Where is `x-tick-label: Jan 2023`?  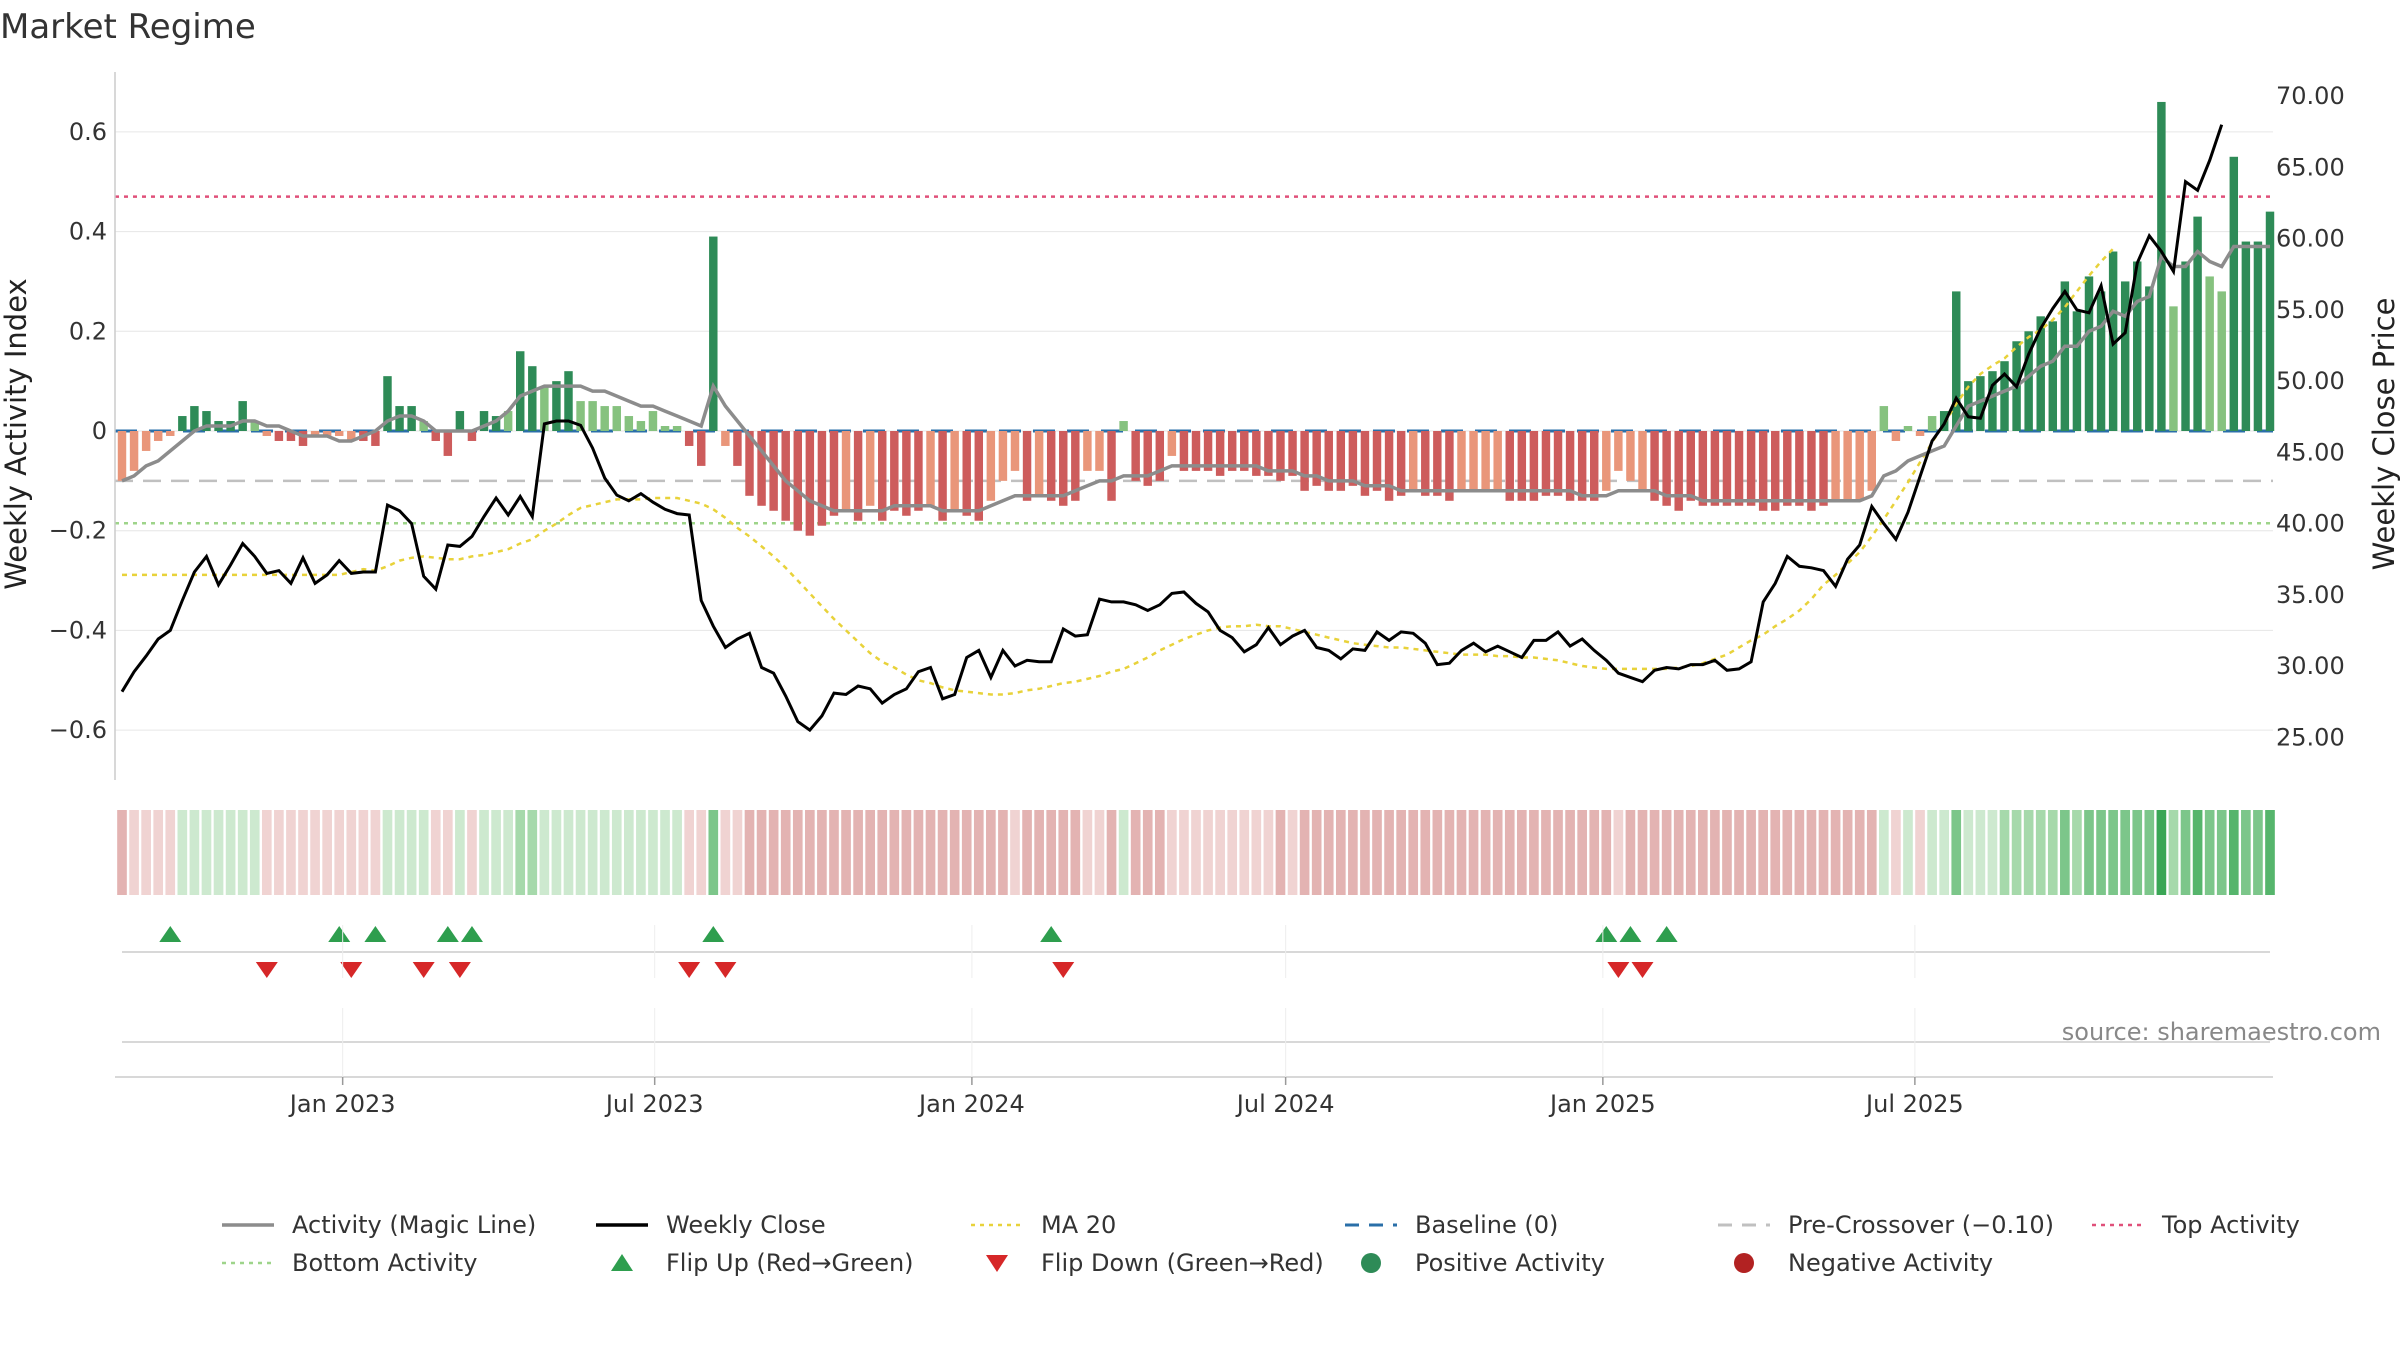 x-tick-label: Jan 2023 is located at coordinates (342, 1104).